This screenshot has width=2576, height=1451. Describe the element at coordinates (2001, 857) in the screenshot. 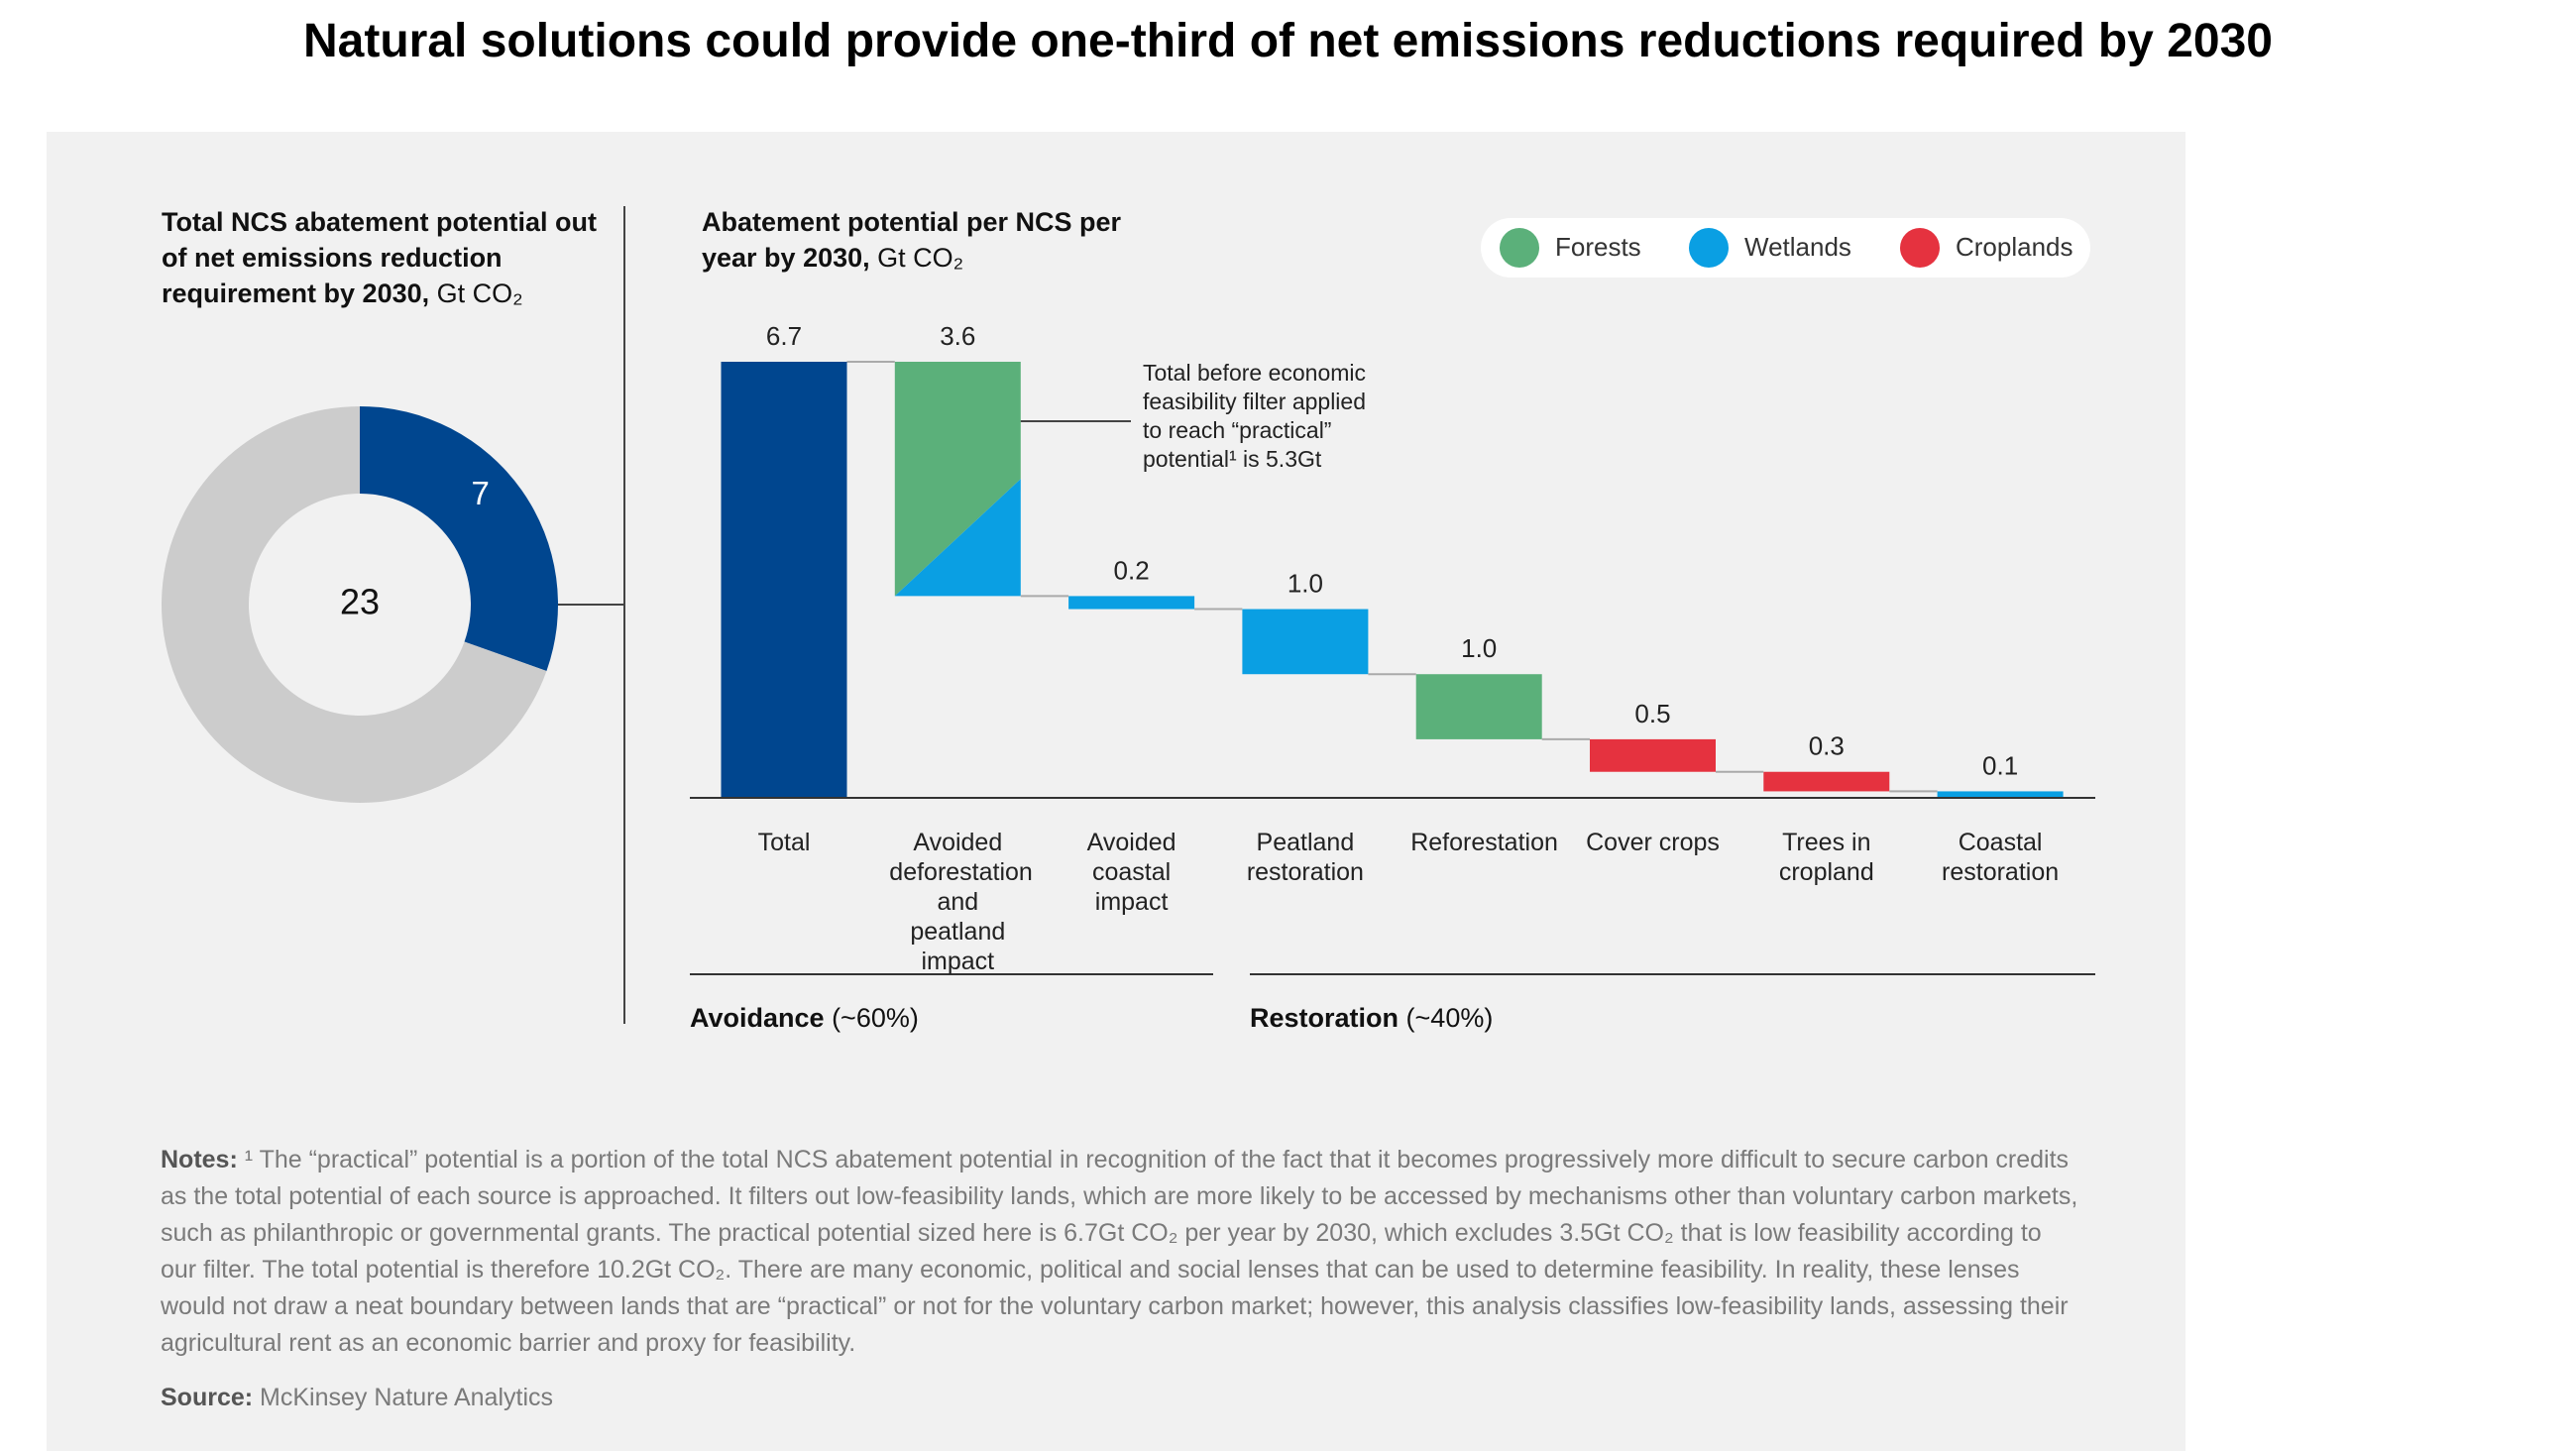

I see `x-tick-label: Coastal restoration` at that location.